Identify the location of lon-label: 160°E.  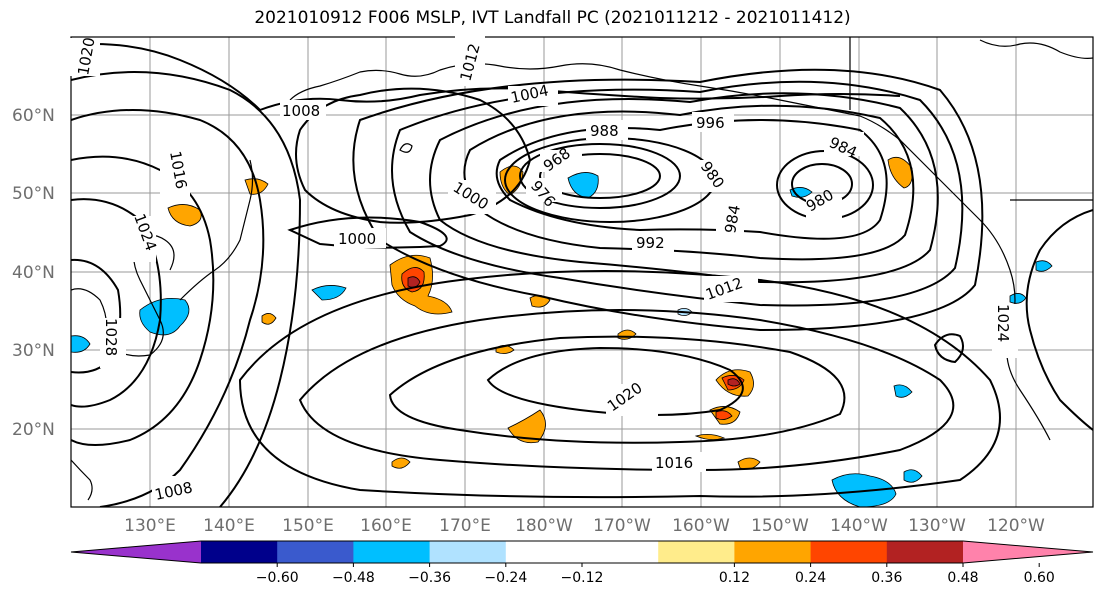
(386, 526).